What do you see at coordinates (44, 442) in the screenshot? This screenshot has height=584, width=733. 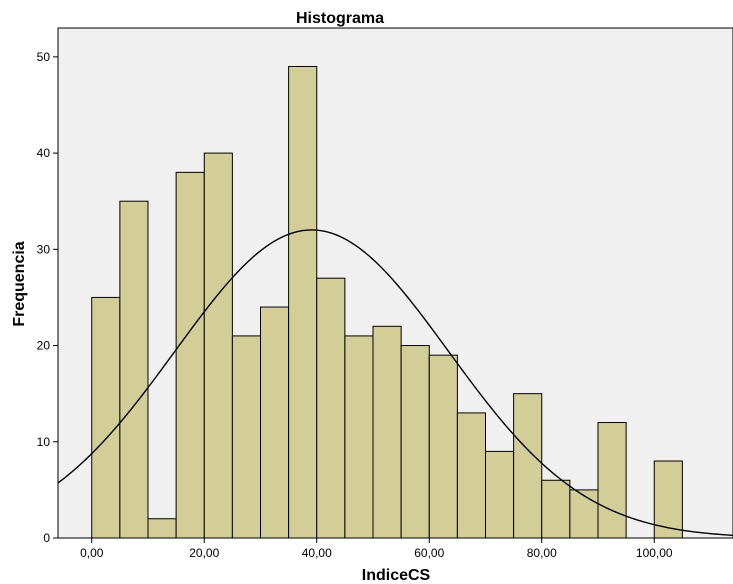 I see `y-tick-label: 10` at bounding box center [44, 442].